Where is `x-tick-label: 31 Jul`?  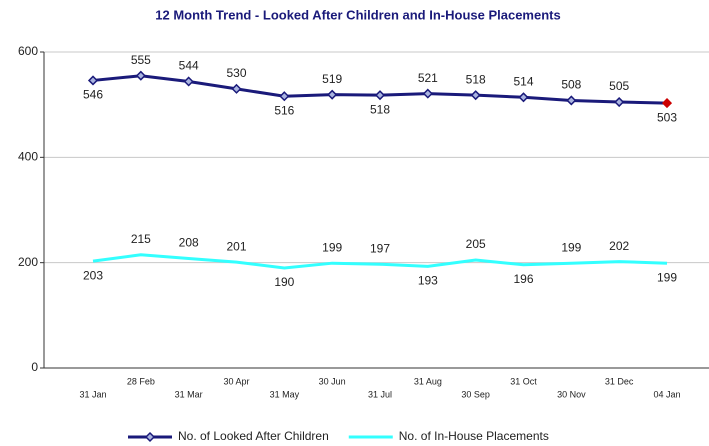 x-tick-label: 31 Jul is located at coordinates (380, 394).